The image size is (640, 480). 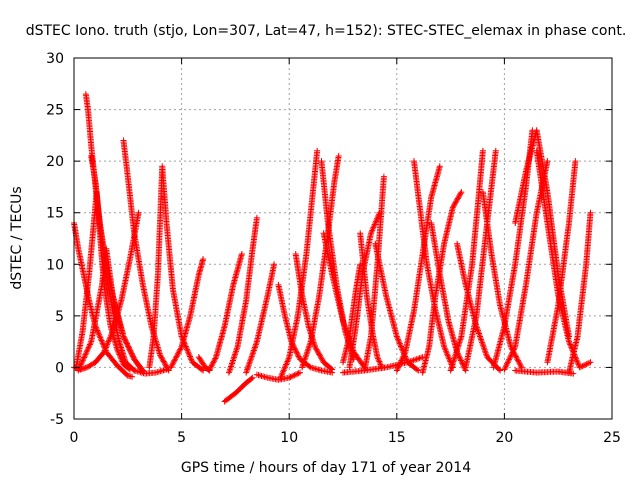 What do you see at coordinates (59, 368) in the screenshot?
I see `y-tick-label: 0` at bounding box center [59, 368].